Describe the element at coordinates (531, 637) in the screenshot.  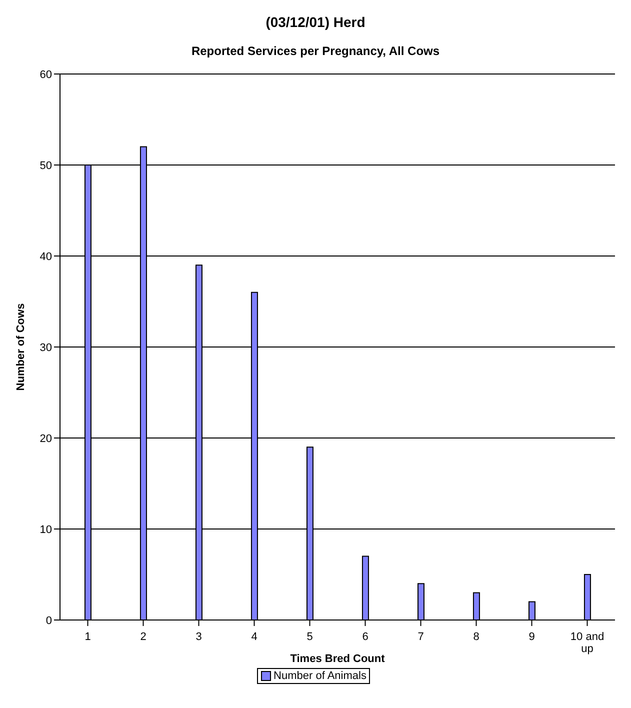
I see `x-tick-label: 9` at that location.